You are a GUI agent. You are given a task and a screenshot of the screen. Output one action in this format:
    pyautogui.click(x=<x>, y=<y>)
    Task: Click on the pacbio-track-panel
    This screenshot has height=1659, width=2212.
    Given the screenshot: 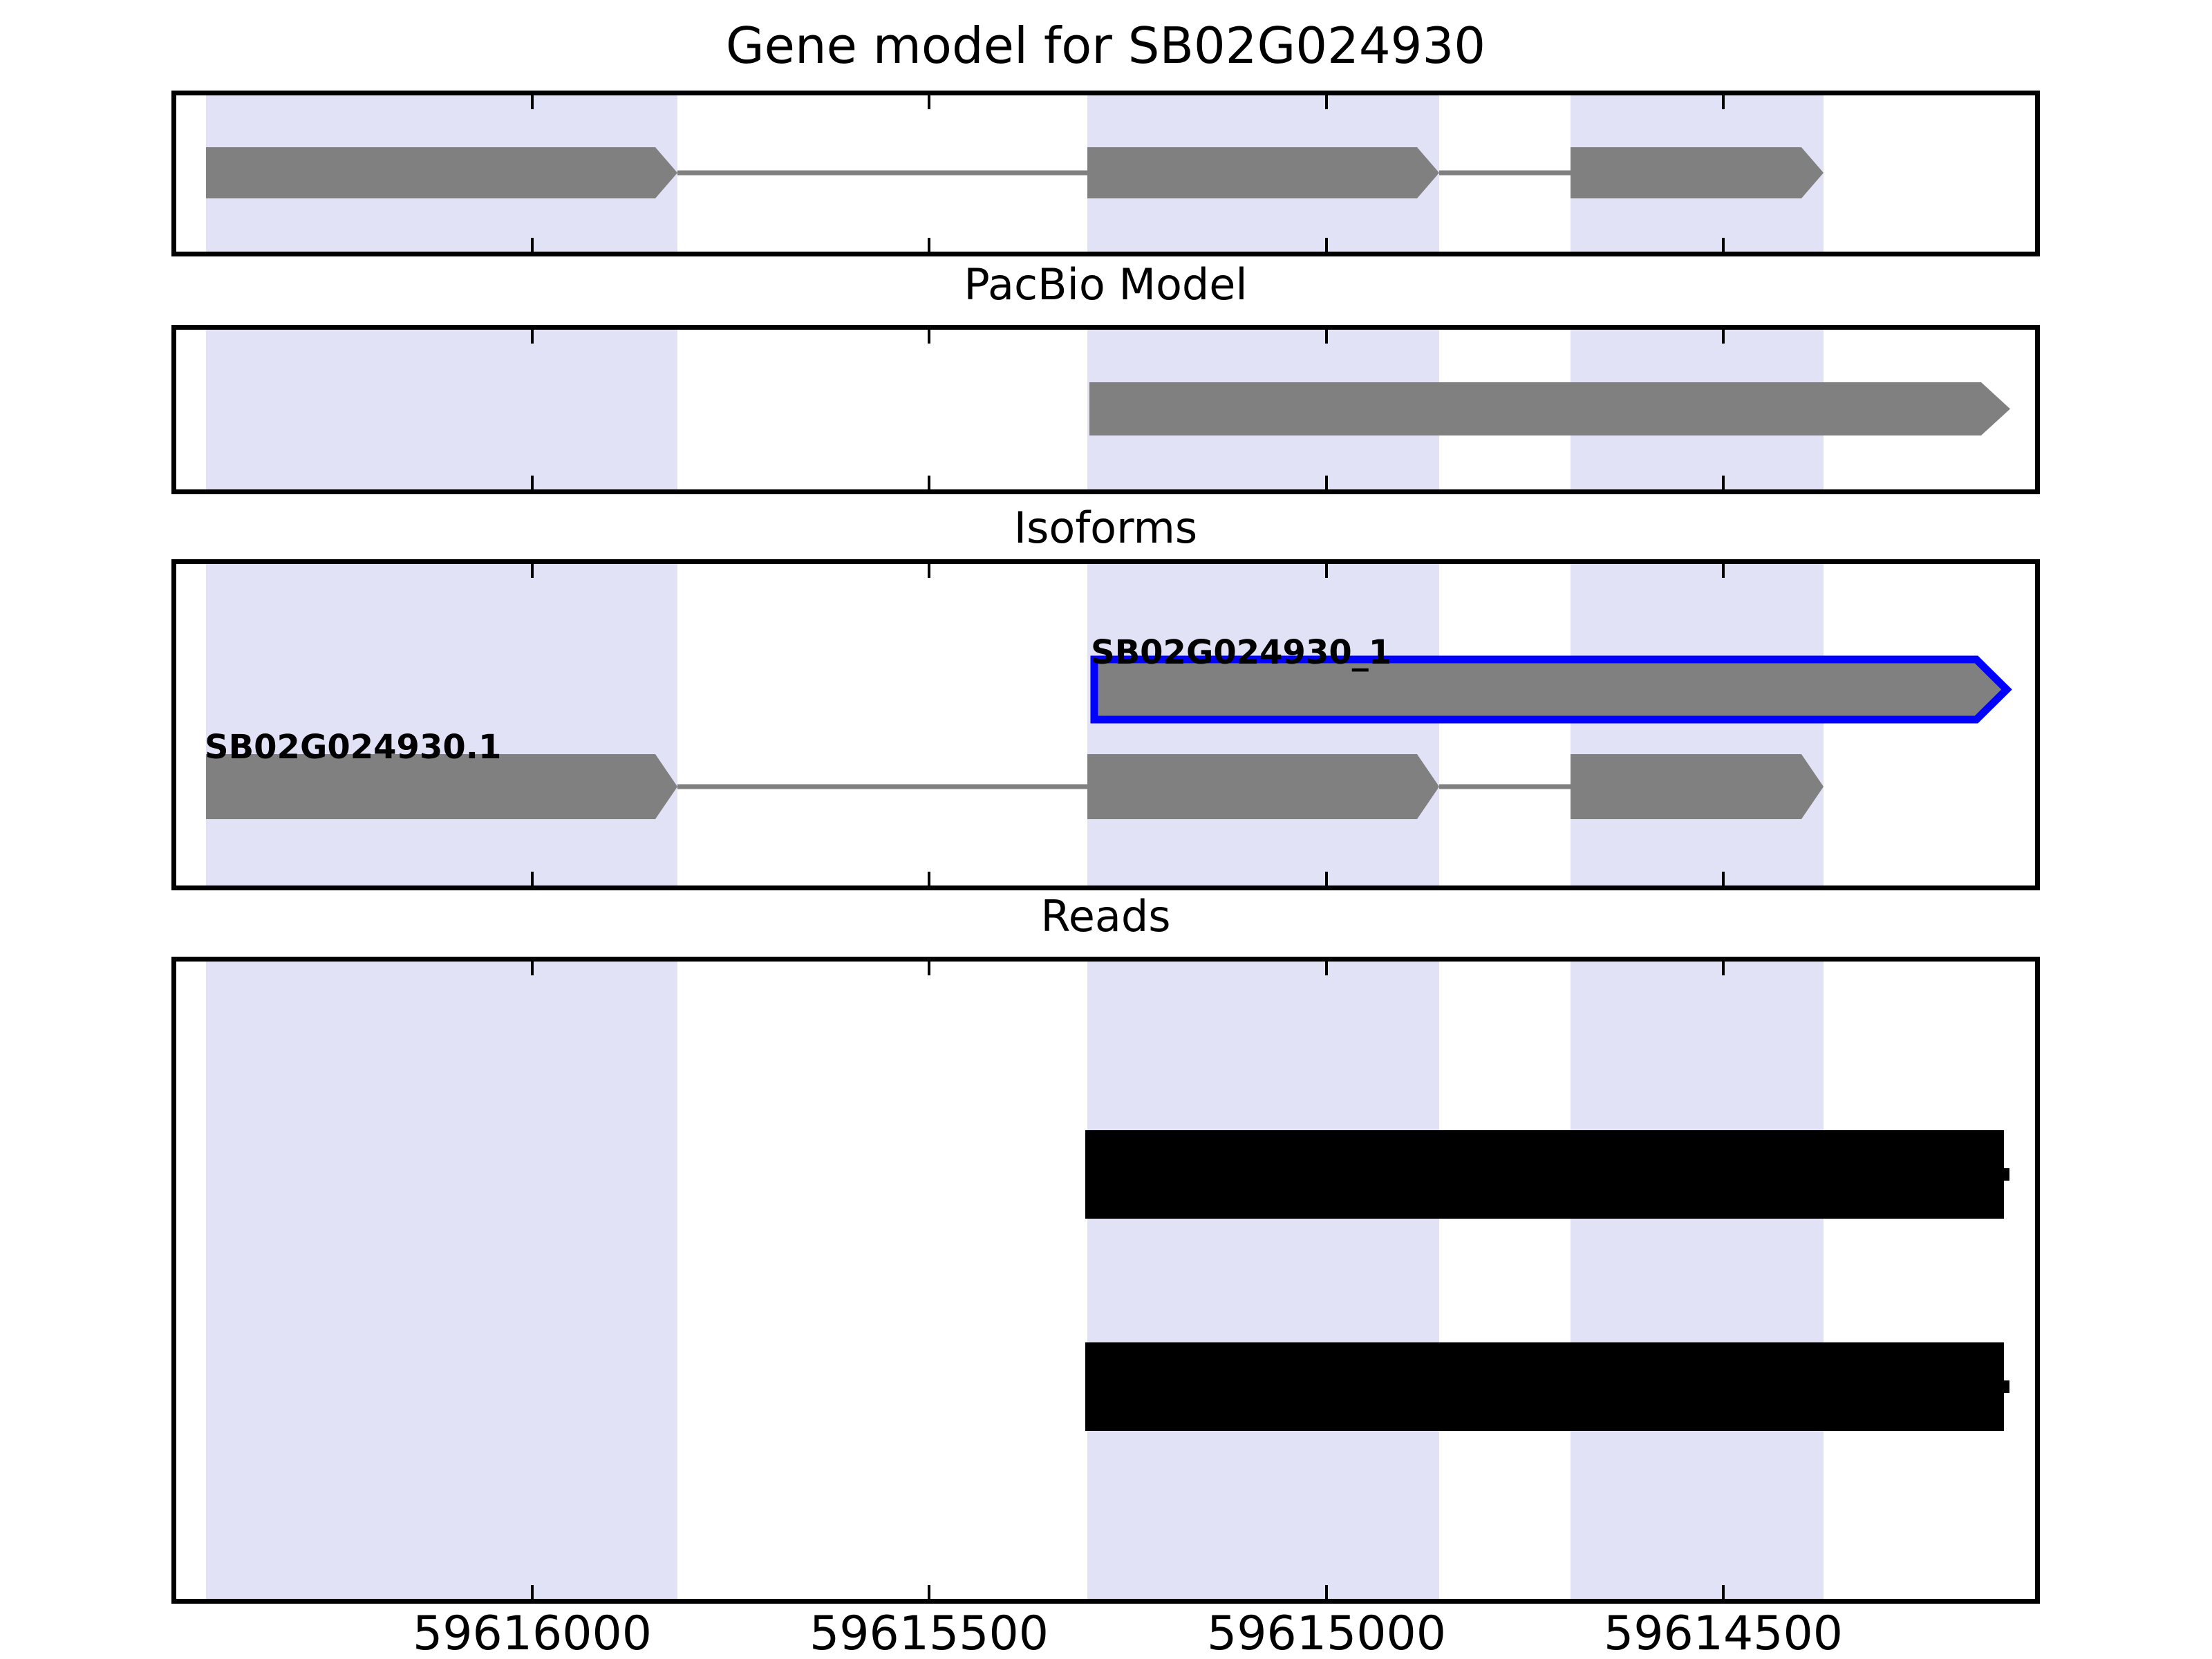 What is the action you would take?
    pyautogui.click(x=1105, y=409)
    